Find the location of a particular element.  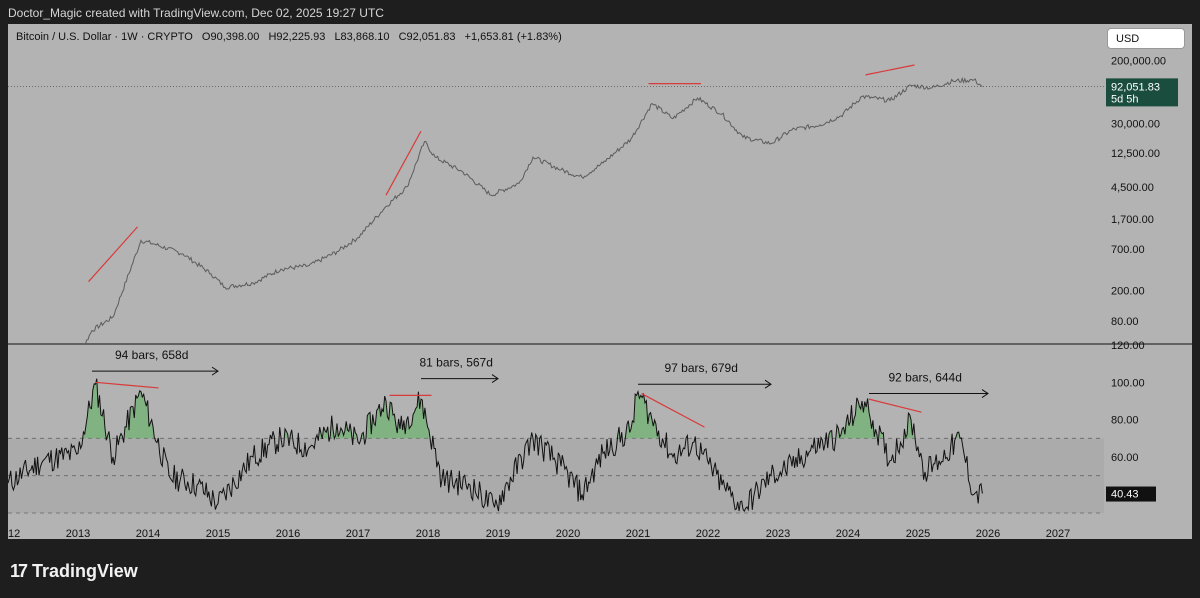

time-axis-label: 2022 is located at coordinates (708, 533).